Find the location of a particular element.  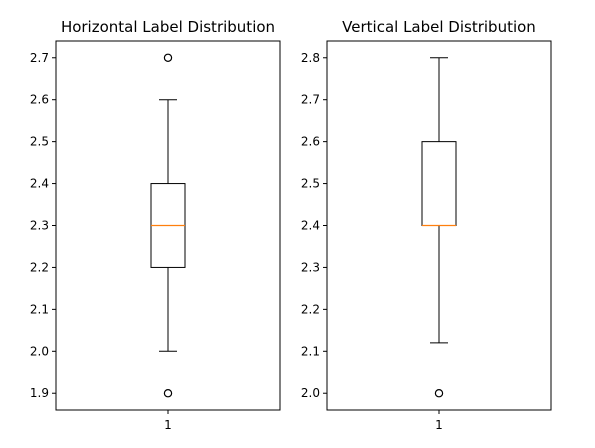

horizontal-y-tick-label: 2.6 is located at coordinates (39, 100).